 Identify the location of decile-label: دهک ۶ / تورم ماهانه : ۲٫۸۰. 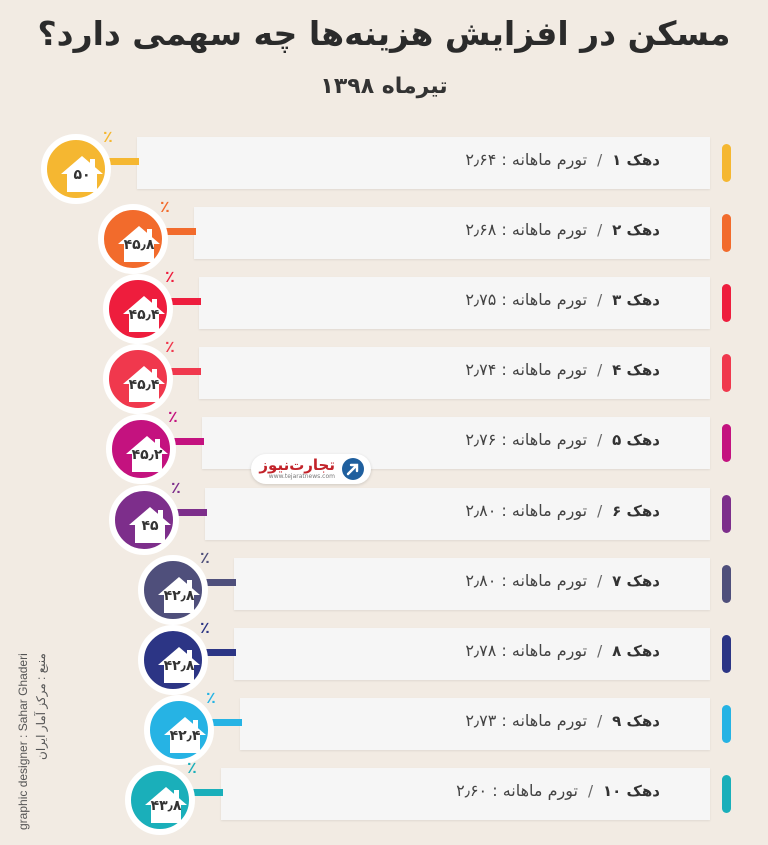
(562, 510).